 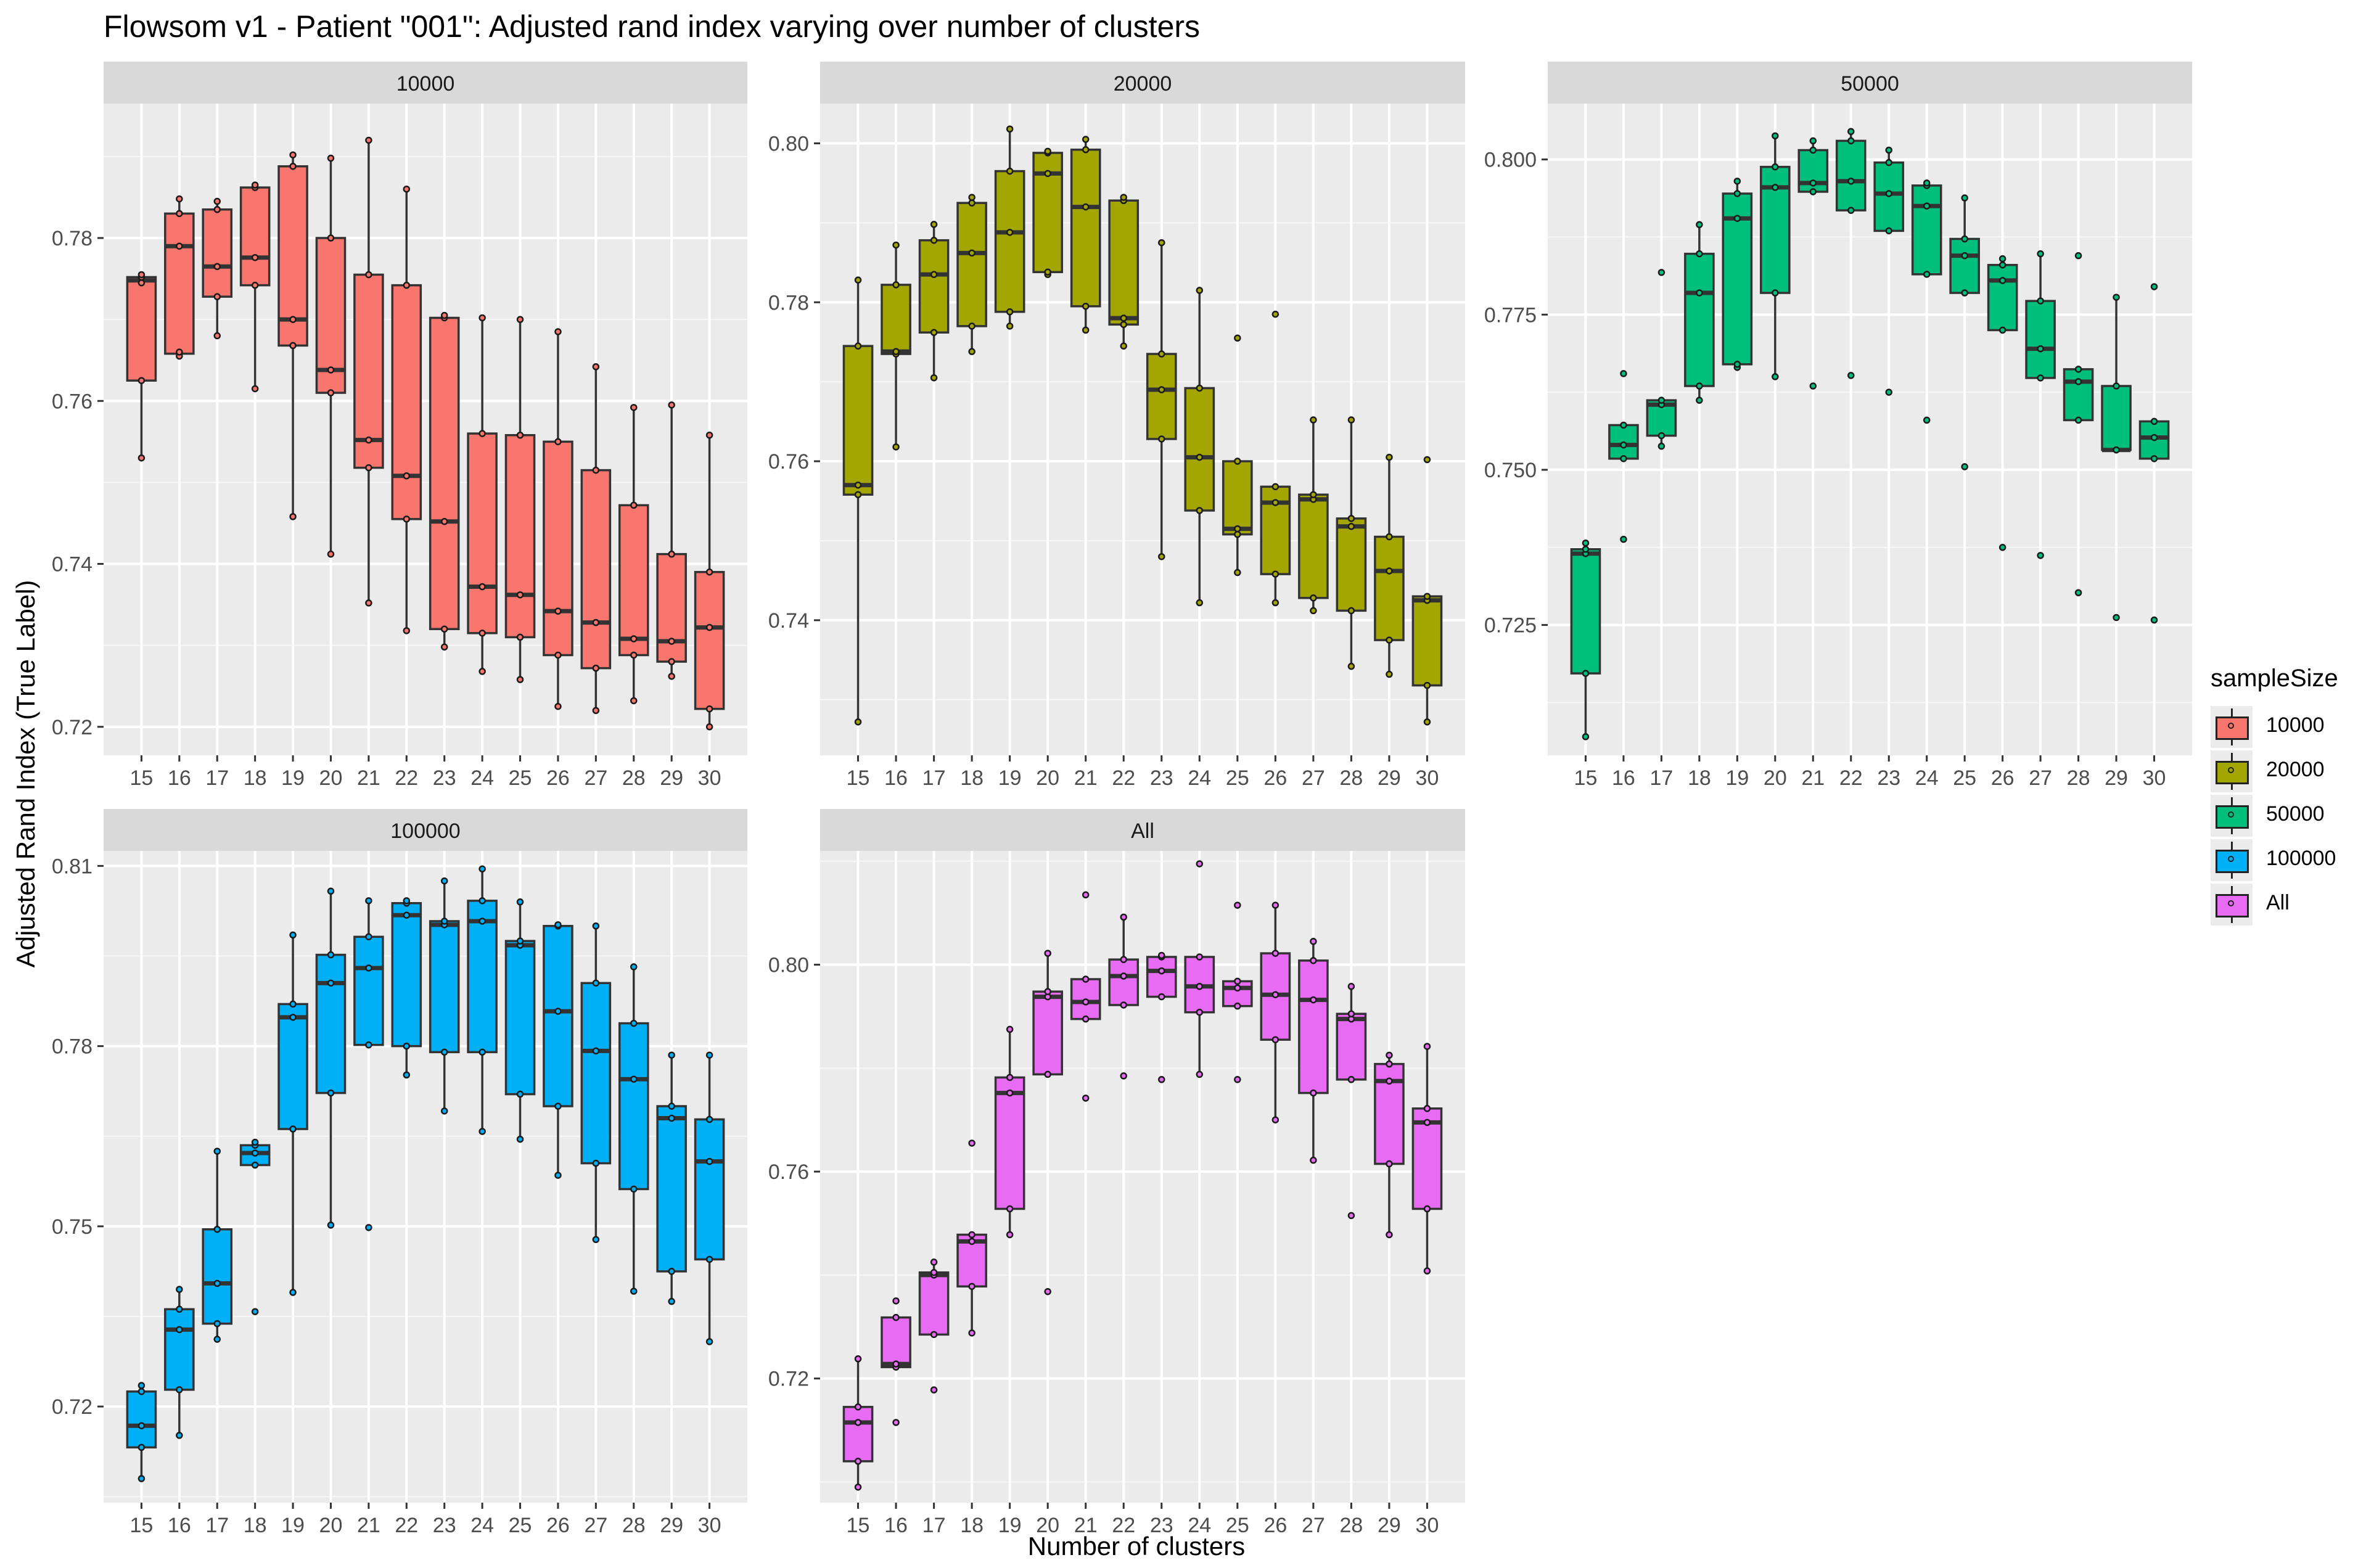 I want to click on x-tick-label: 22, so click(x=1123, y=778).